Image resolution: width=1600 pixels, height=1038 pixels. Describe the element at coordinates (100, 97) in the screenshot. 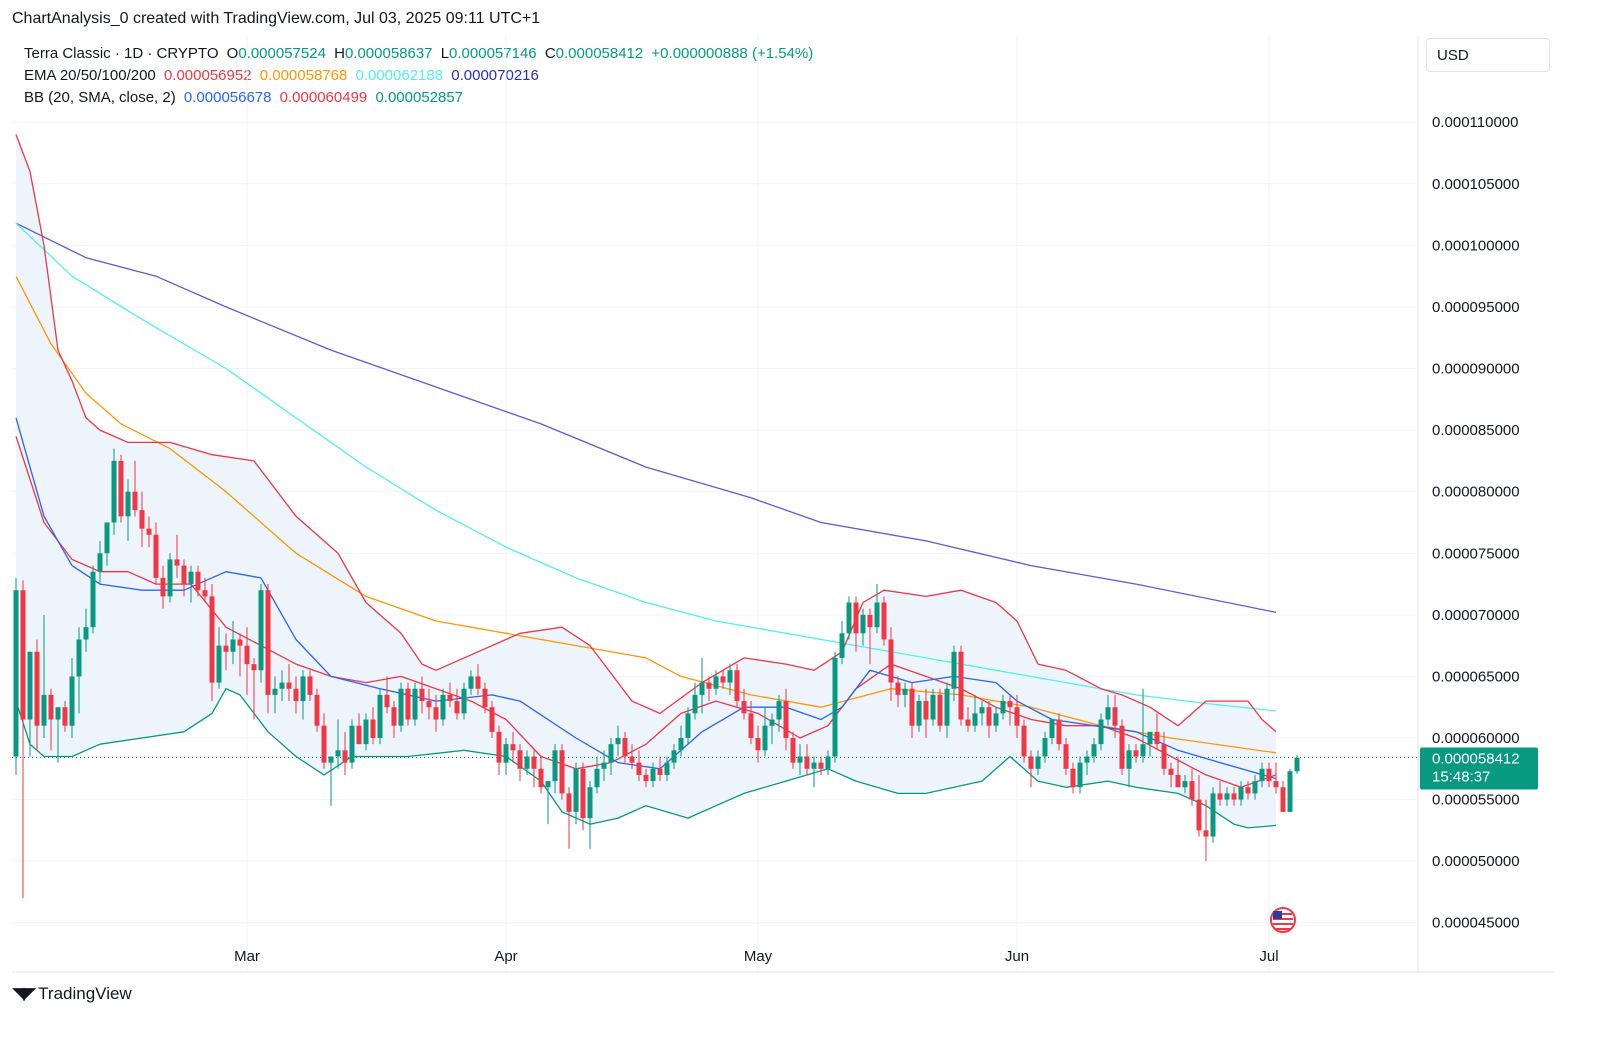

I see `bb-label: BB (20, SMA, close, 2)` at that location.